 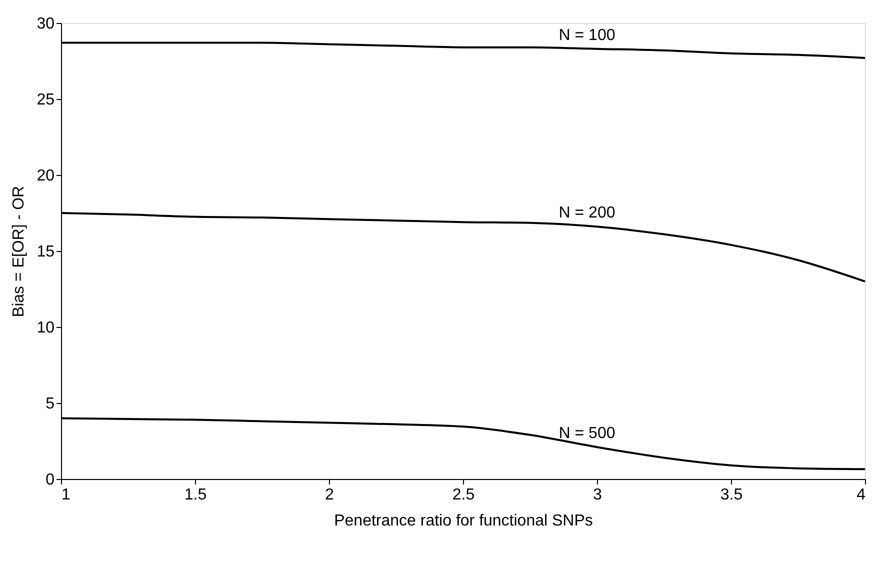 What do you see at coordinates (329, 495) in the screenshot?
I see `x-tick-label: 2` at bounding box center [329, 495].